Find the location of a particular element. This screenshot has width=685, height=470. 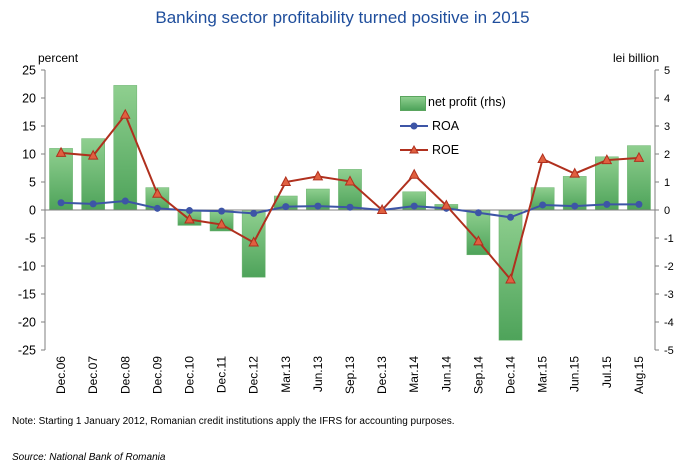

right-tick-label: 1 is located at coordinates (667, 183).